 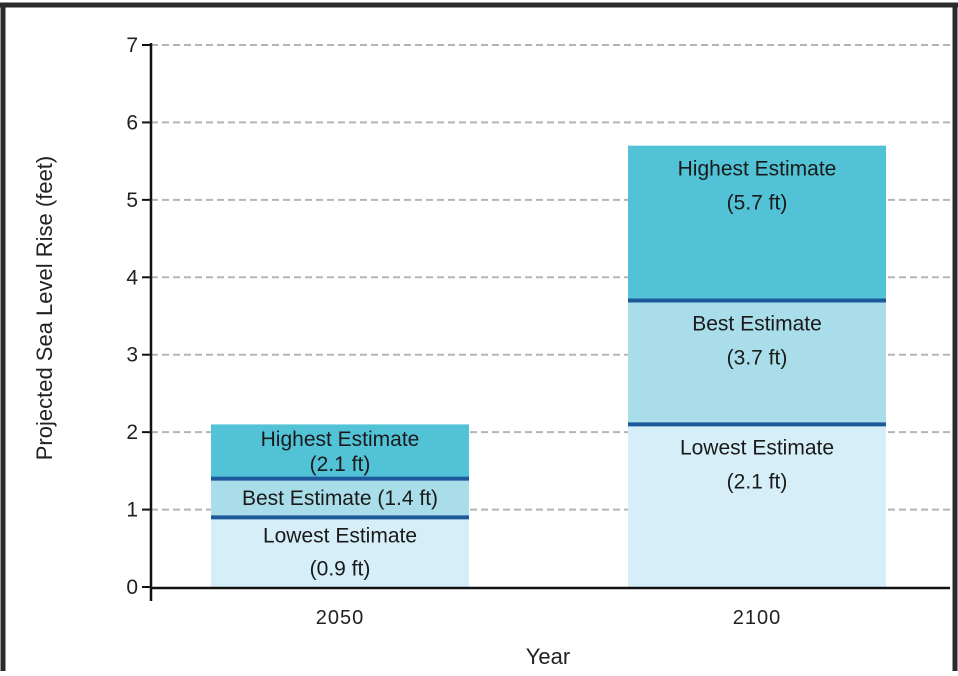 I want to click on y-tick-label-0: 0, so click(x=132, y=587).